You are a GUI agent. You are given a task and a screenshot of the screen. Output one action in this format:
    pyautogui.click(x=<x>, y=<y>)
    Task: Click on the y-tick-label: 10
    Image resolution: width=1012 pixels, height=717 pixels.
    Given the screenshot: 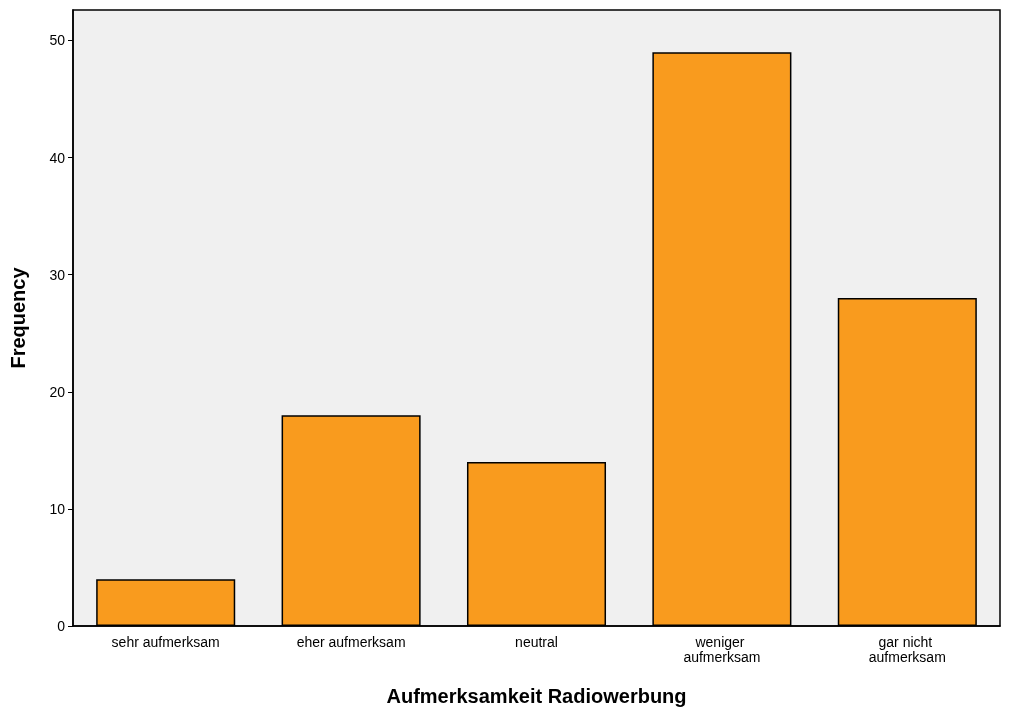 What is the action you would take?
    pyautogui.click(x=57, y=508)
    